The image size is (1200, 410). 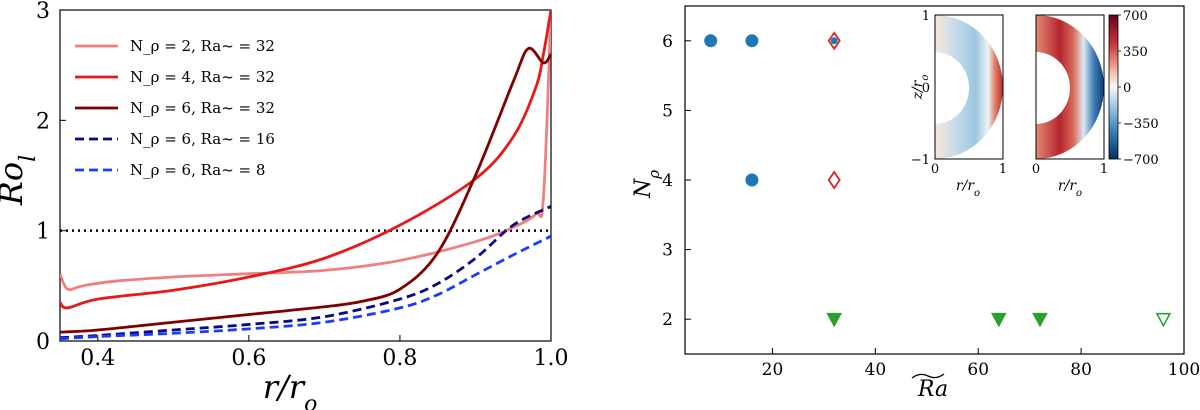 What do you see at coordinates (1184, 370) in the screenshot?
I see `right-x-tick-label: 100` at bounding box center [1184, 370].